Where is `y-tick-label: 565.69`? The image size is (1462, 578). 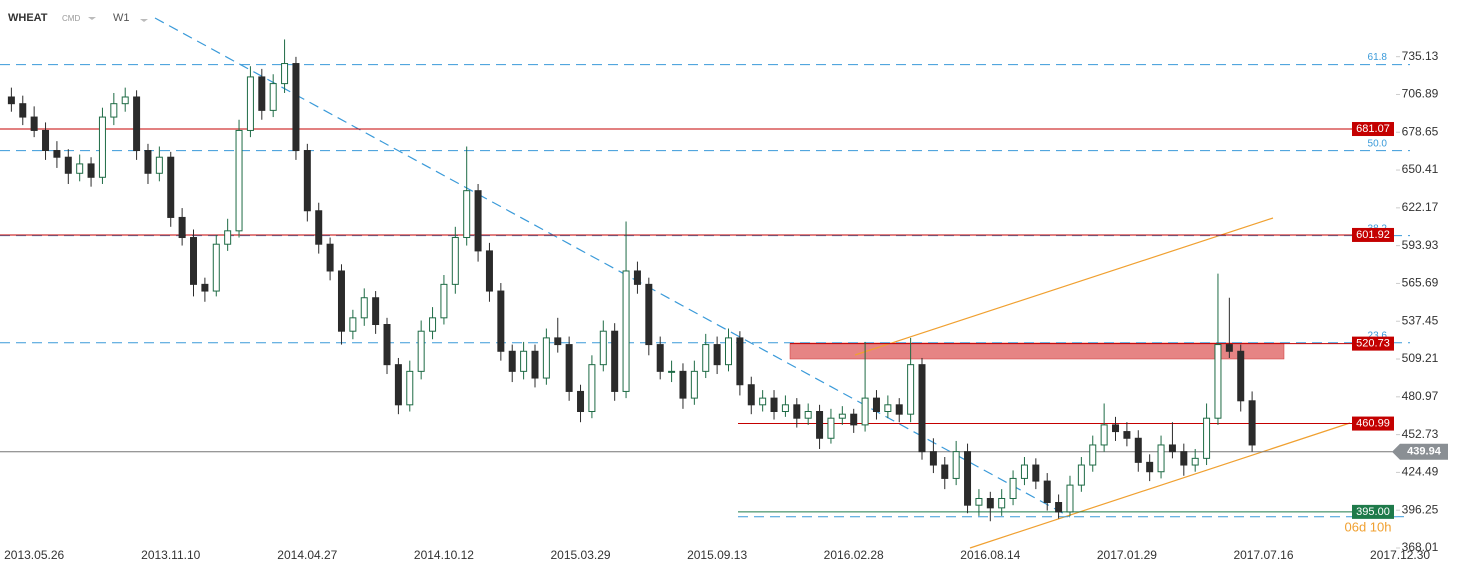
y-tick-label: 565.69 is located at coordinates (1420, 283).